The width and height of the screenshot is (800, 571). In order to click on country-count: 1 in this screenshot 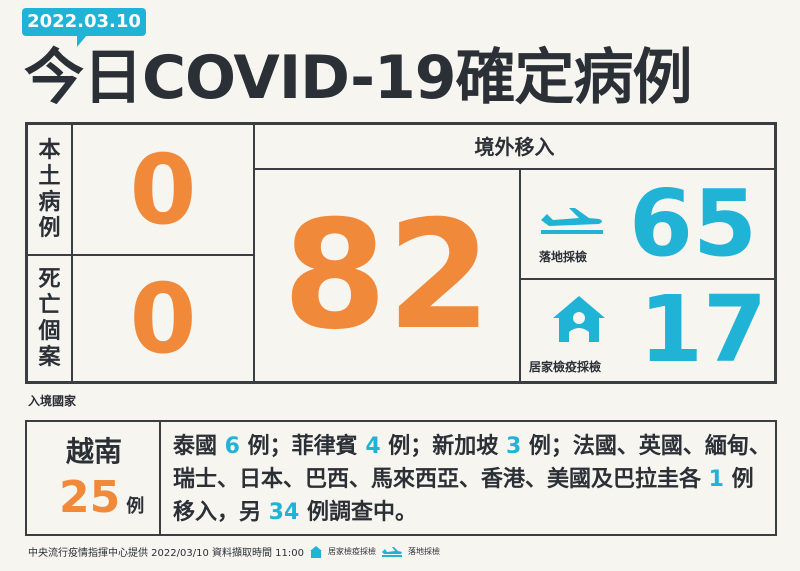, I will do `click(716, 479)`.